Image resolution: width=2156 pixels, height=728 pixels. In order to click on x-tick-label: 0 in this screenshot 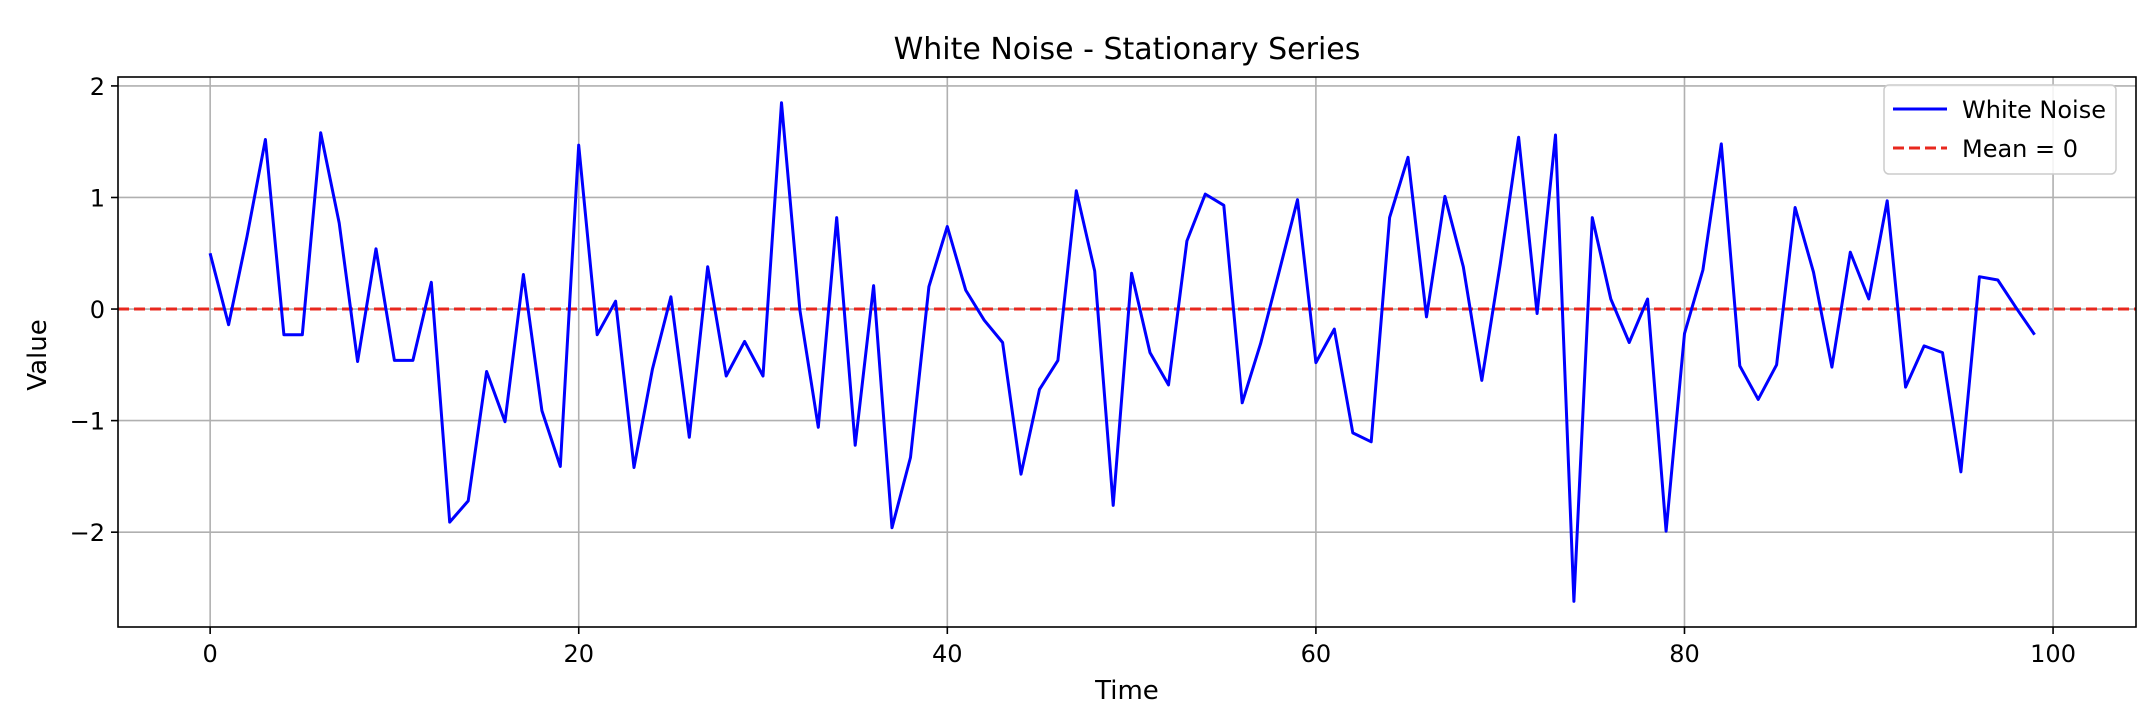, I will do `click(210, 654)`.